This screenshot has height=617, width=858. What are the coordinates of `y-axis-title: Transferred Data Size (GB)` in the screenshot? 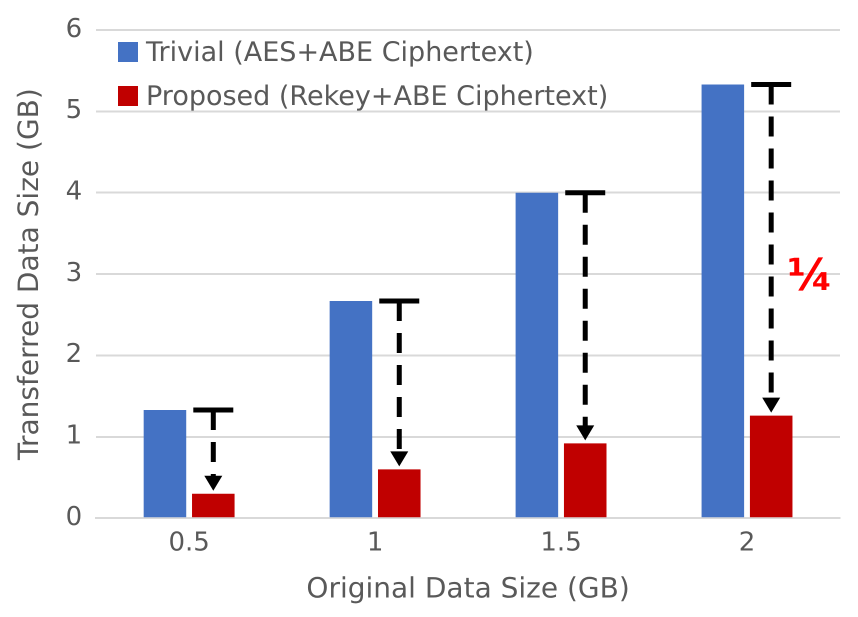 It's located at (29, 274).